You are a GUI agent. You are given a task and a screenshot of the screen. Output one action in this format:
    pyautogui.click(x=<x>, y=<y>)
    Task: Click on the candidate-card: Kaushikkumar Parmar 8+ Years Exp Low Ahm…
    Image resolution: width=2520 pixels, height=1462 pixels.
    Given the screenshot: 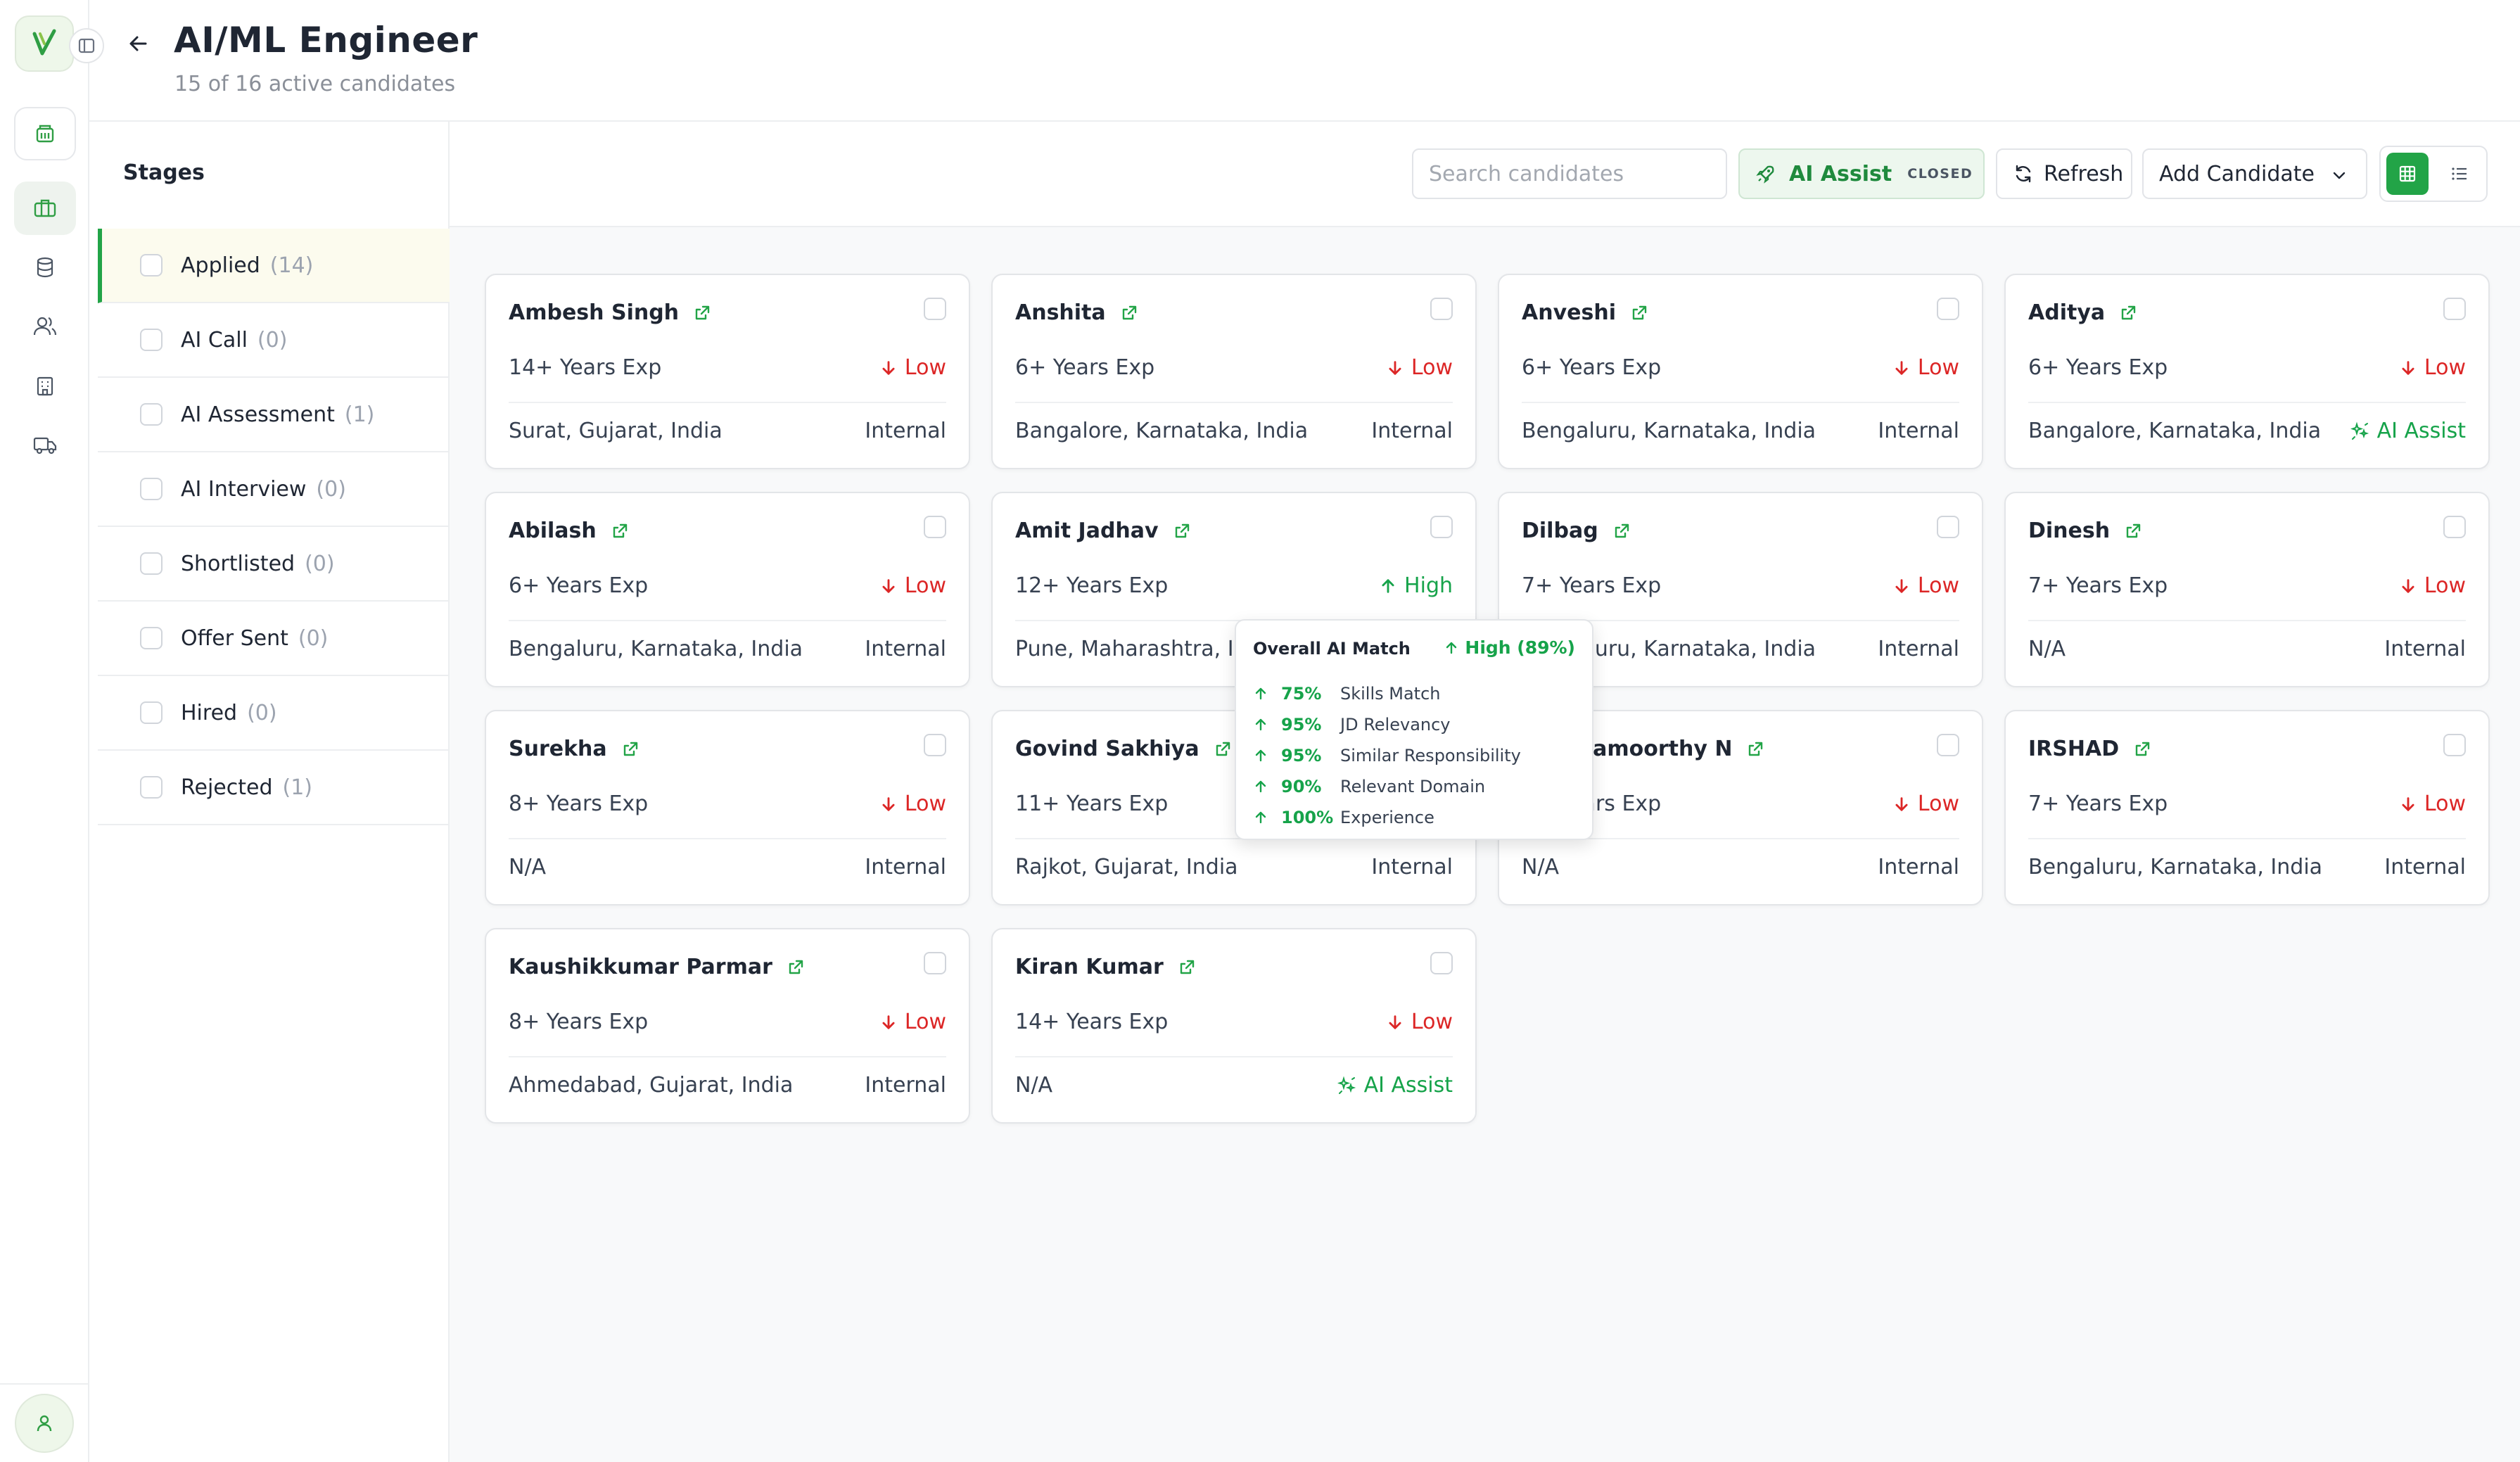 What is the action you would take?
    pyautogui.click(x=728, y=1026)
    